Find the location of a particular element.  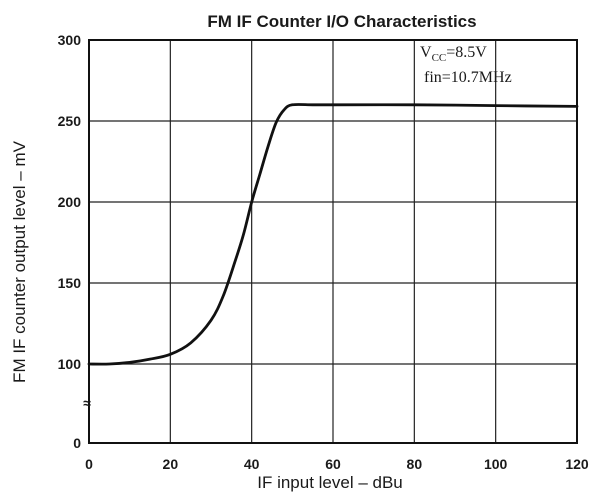

vcc-label: VCC=8.5V is located at coordinates (453, 54).